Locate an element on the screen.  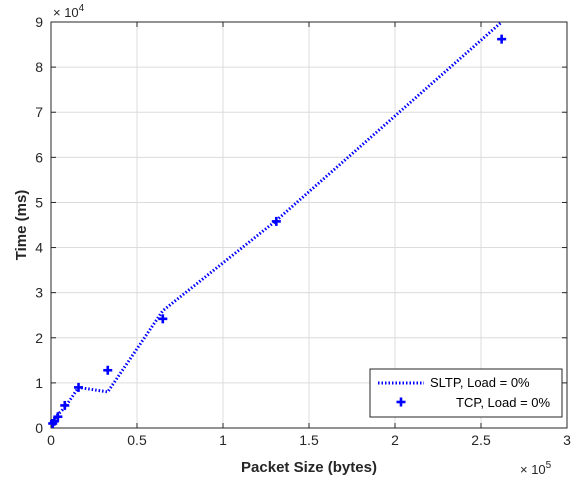
y-tick-label: 4 is located at coordinates (39, 248).